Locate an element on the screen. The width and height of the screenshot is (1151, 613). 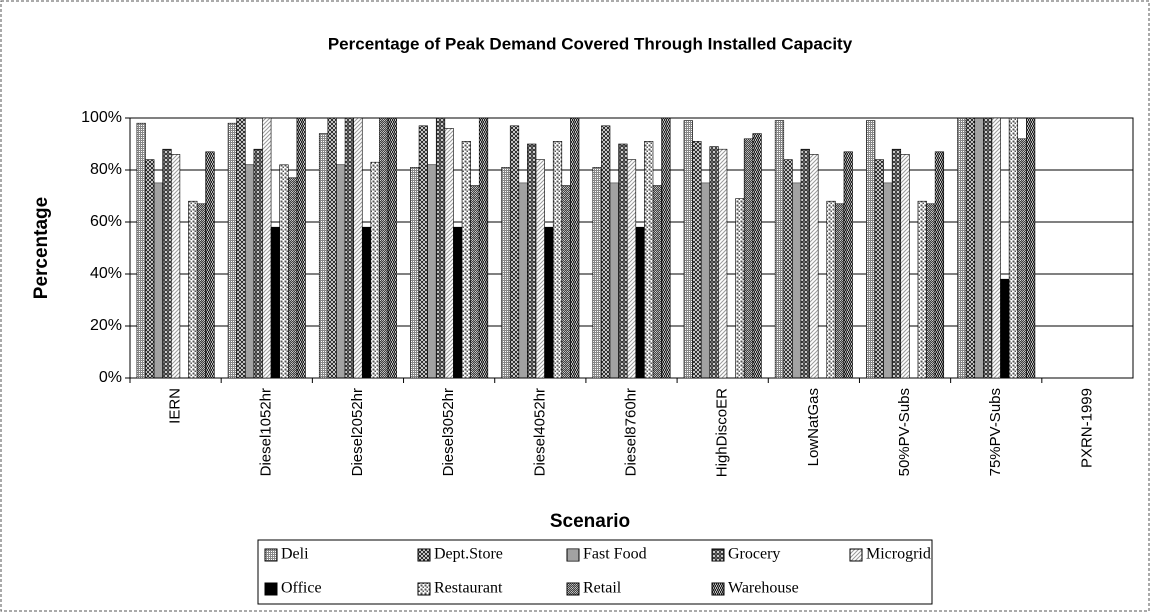
x-tick-label: Diesel2052hr is located at coordinates (357, 432).